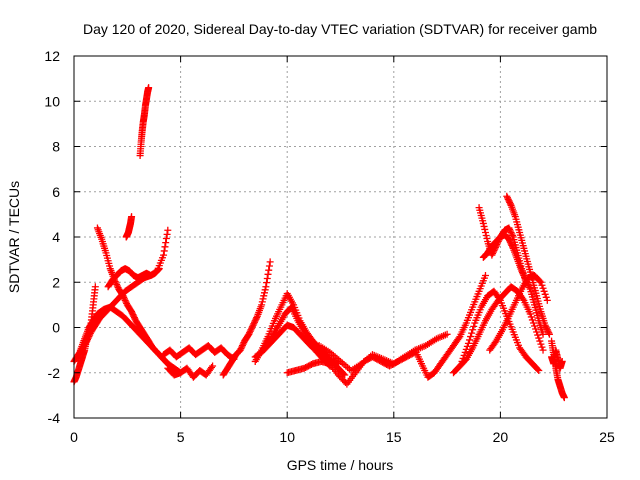 The image size is (640, 480). Describe the element at coordinates (394, 437) in the screenshot. I see `x-tick-label: 15` at that location.